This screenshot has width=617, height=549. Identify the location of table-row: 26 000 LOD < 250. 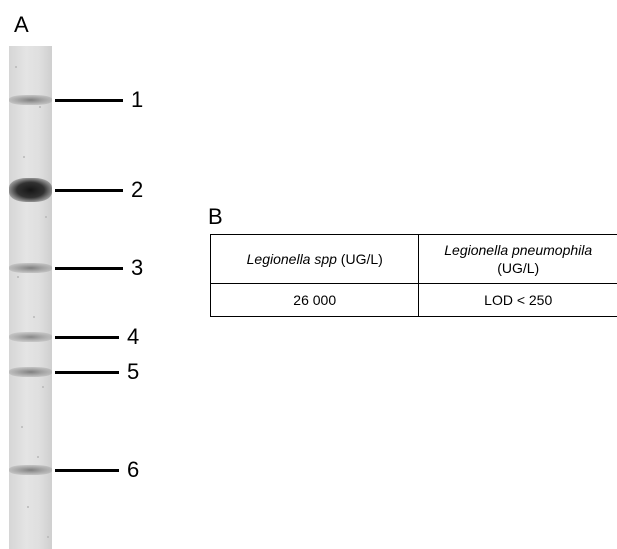
(413, 300).